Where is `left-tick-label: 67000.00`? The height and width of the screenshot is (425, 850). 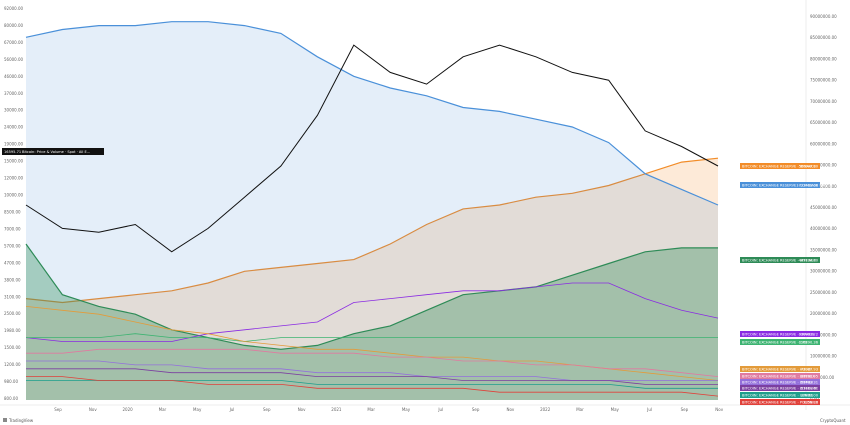
left-tick-label: 67000.00 is located at coordinates (14, 42).